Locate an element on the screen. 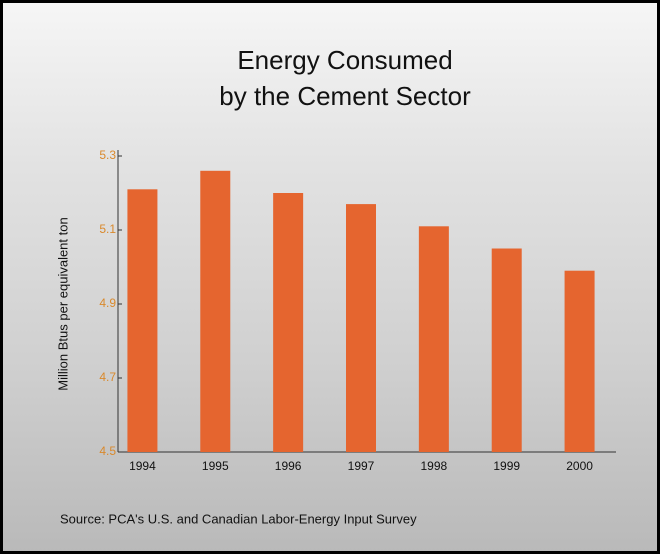  y-tick-label: 4.5 is located at coordinates (107, 451).